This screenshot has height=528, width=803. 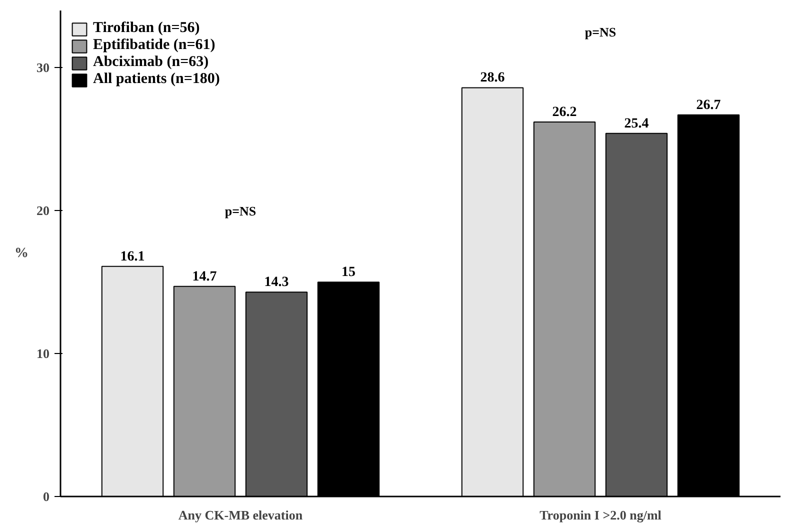 I want to click on legend-label: Abciximab (n=63), so click(x=151, y=62).